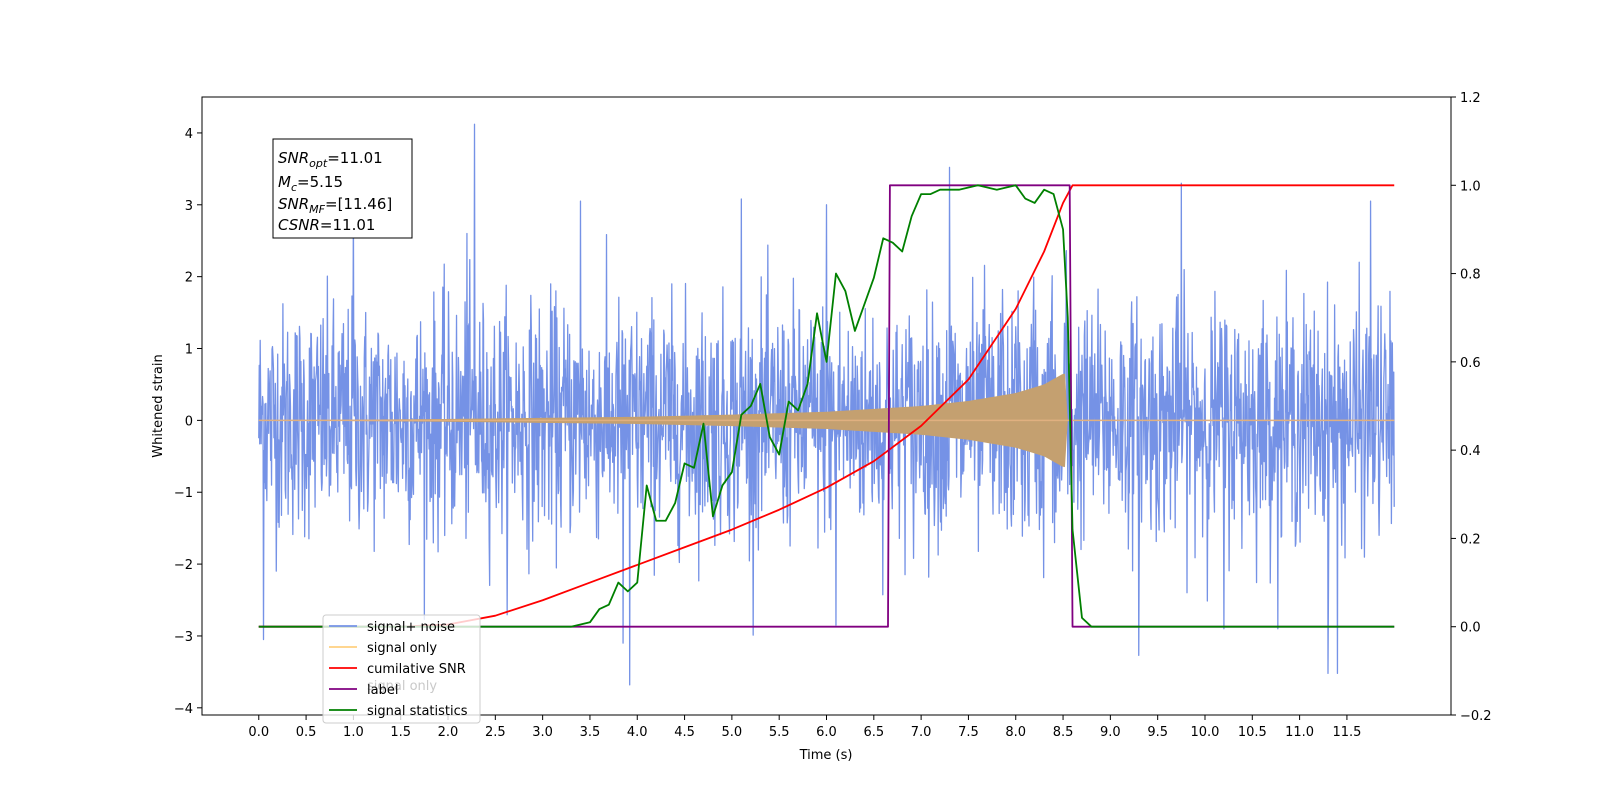 The height and width of the screenshot is (800, 1600). What do you see at coordinates (1470, 363) in the screenshot?
I see `right-y-tick-label: 0.6` at bounding box center [1470, 363].